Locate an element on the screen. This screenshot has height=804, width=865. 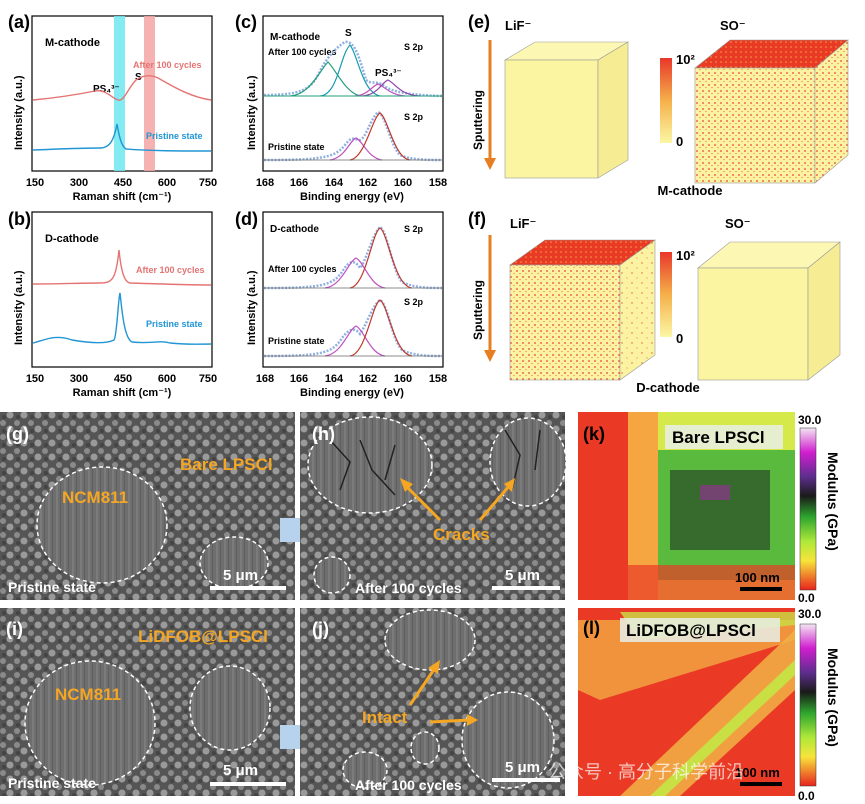
cbar-f-max: 10² is located at coordinates (685, 255).